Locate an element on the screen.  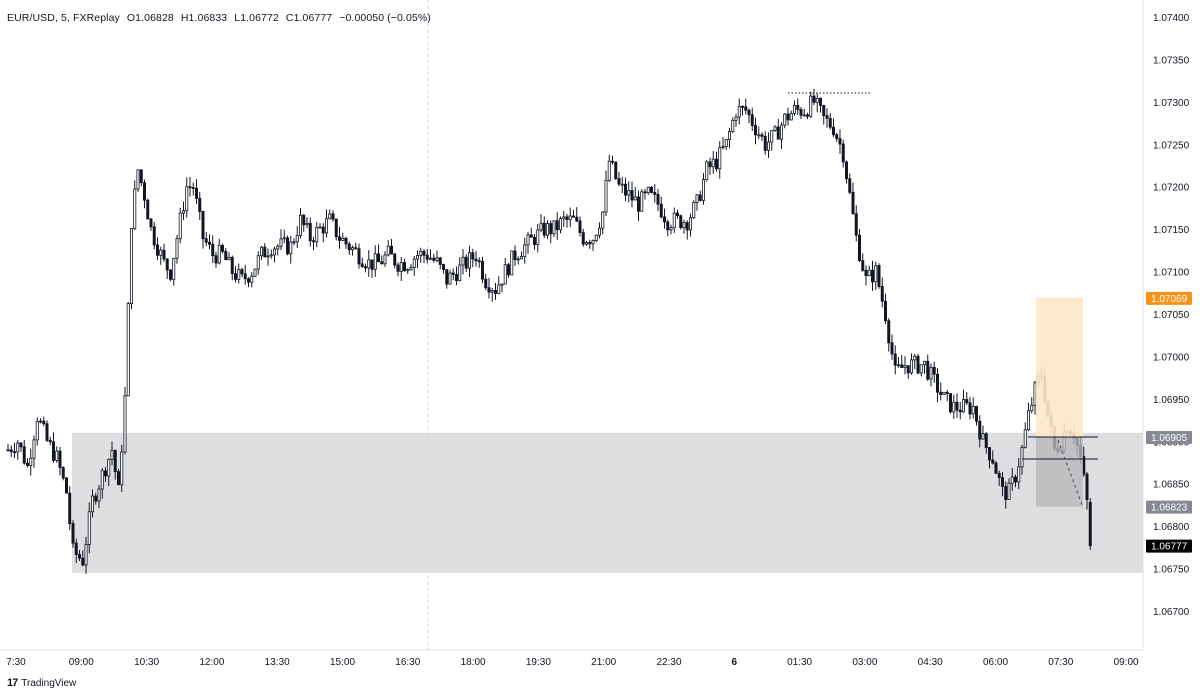
price-tag-label: 1.06905 is located at coordinates (1169, 438).